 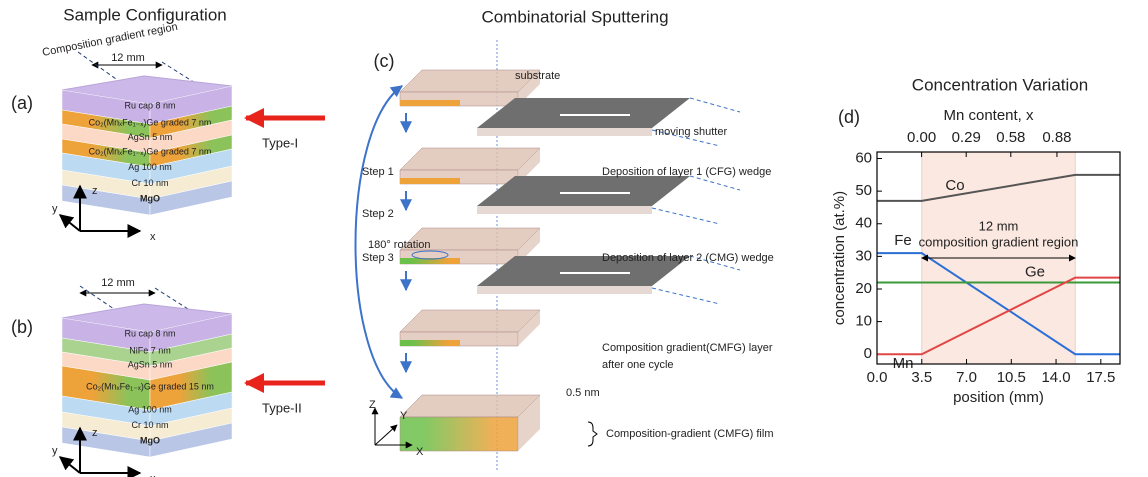 I want to click on x-axis-label: position (mm), so click(x=998, y=397).